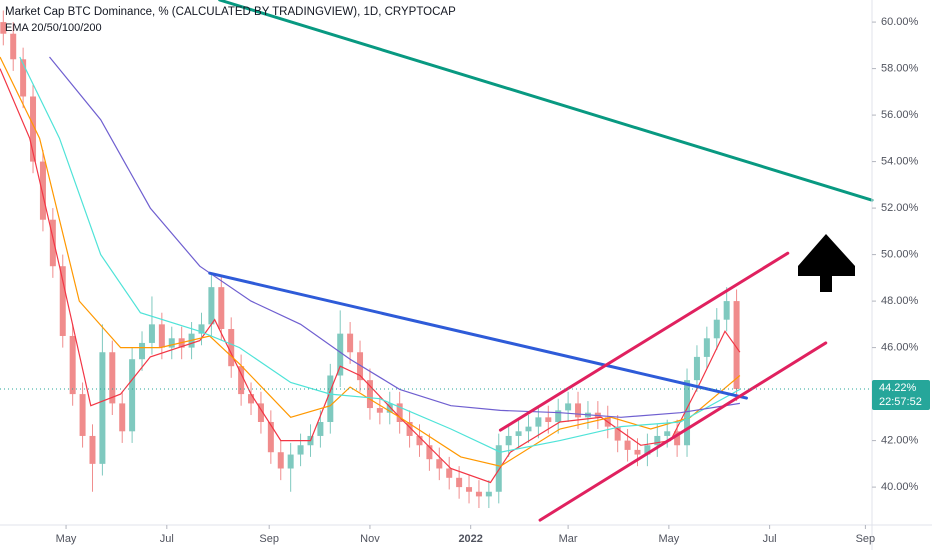 The height and width of the screenshot is (550, 932). What do you see at coordinates (900, 68) in the screenshot?
I see `y-tick-label: 58.00%` at bounding box center [900, 68].